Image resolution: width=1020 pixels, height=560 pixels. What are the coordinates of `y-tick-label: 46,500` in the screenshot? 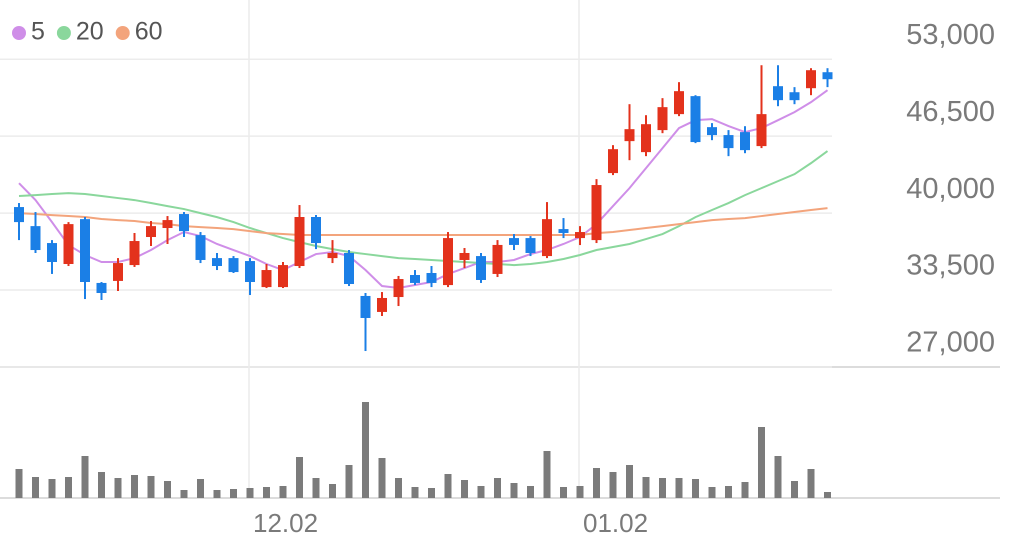 It's located at (950, 112).